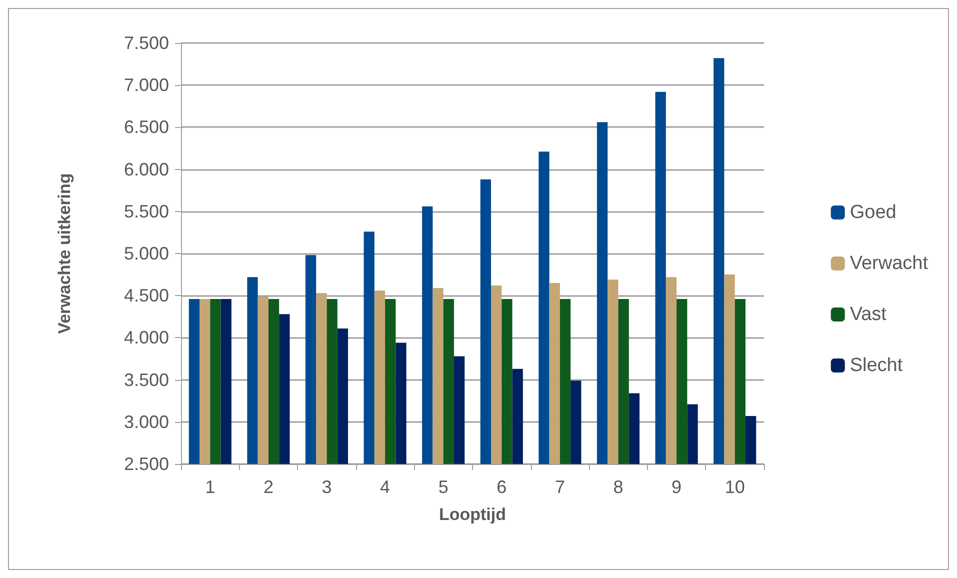 The height and width of the screenshot is (578, 957). I want to click on x-tick-label: 1, so click(210, 487).